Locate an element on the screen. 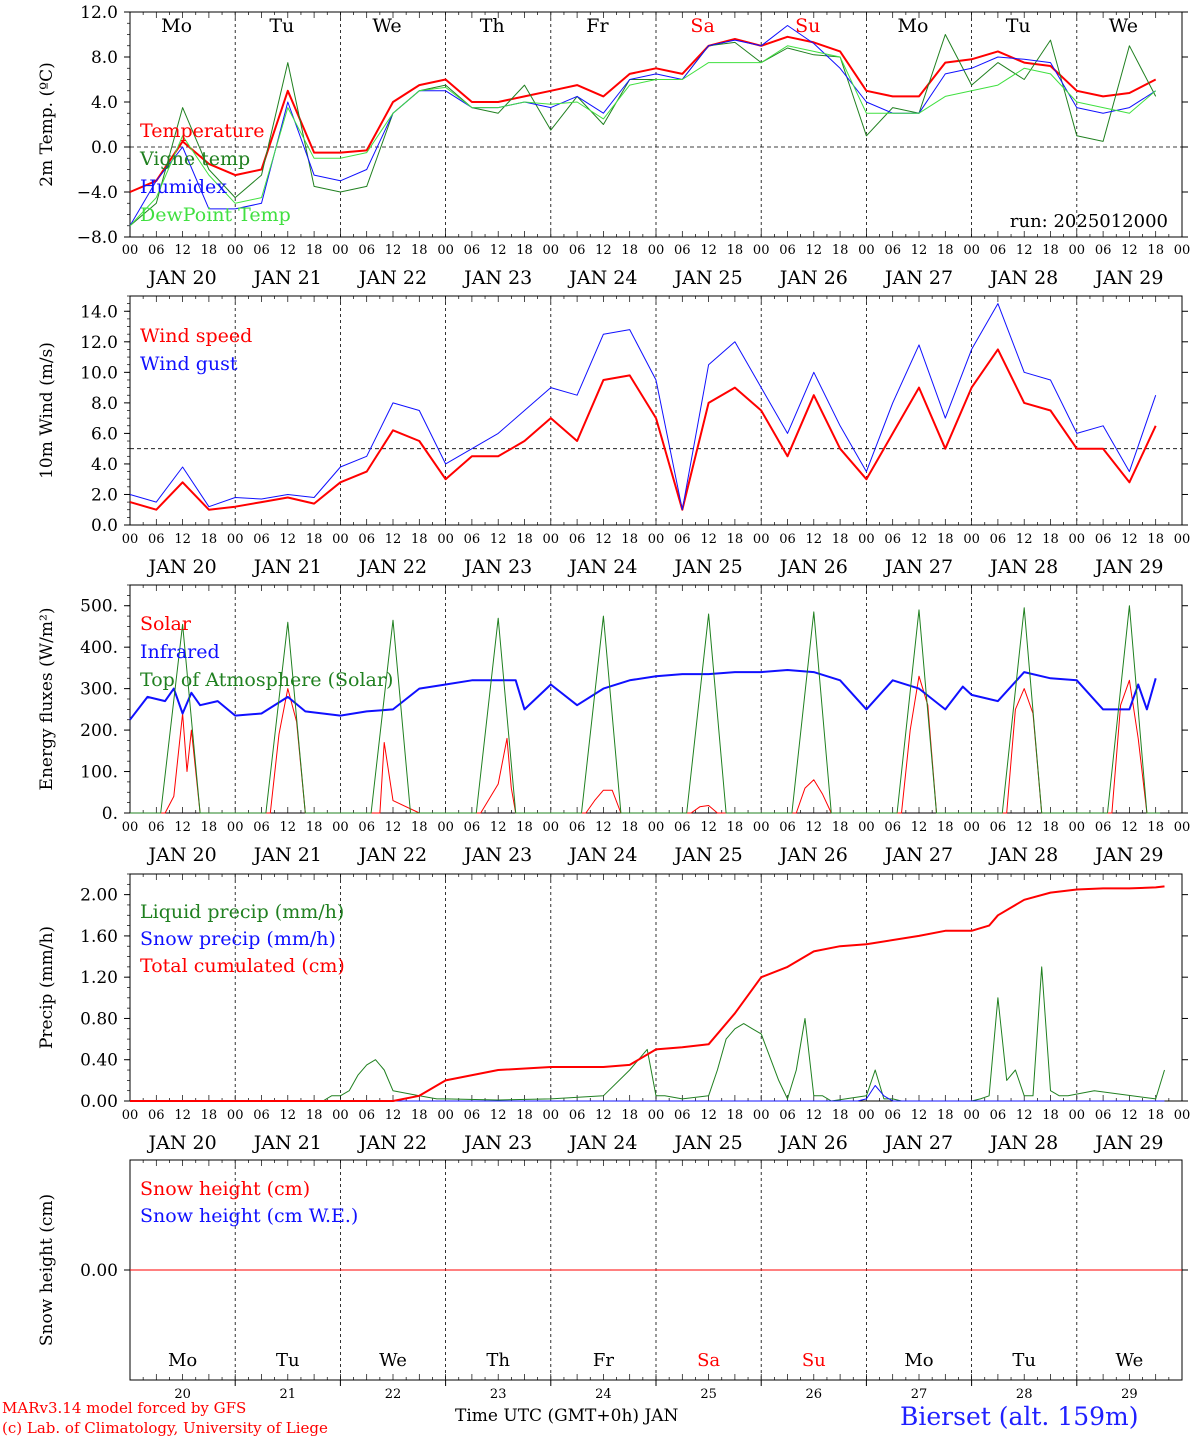  legend-entry: Solar is located at coordinates (166, 624).